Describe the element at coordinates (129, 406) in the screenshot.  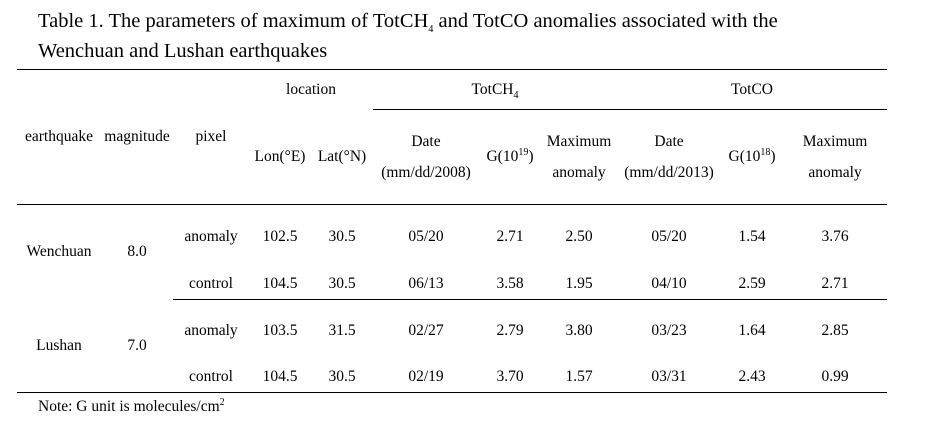
I see `note-text: Note: G unit is molecules/cm` at that location.